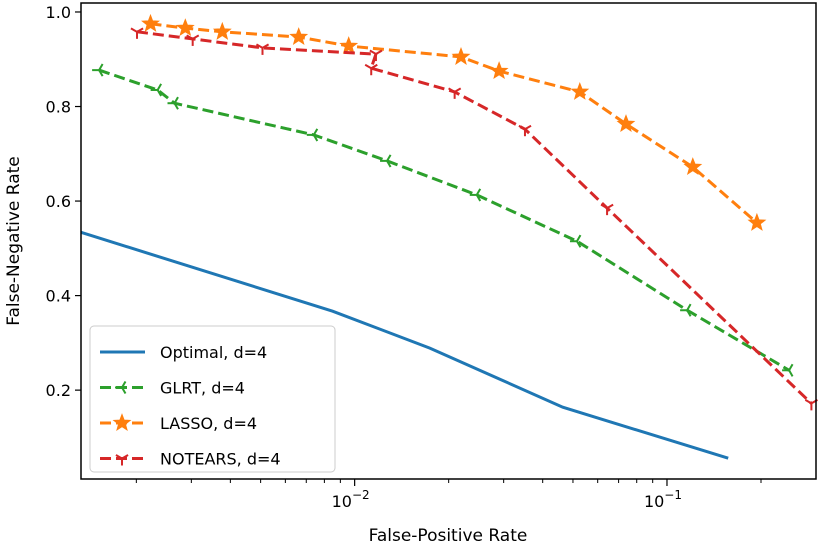  I want to click on legend-item: Optimal, d=4, so click(183, 352).